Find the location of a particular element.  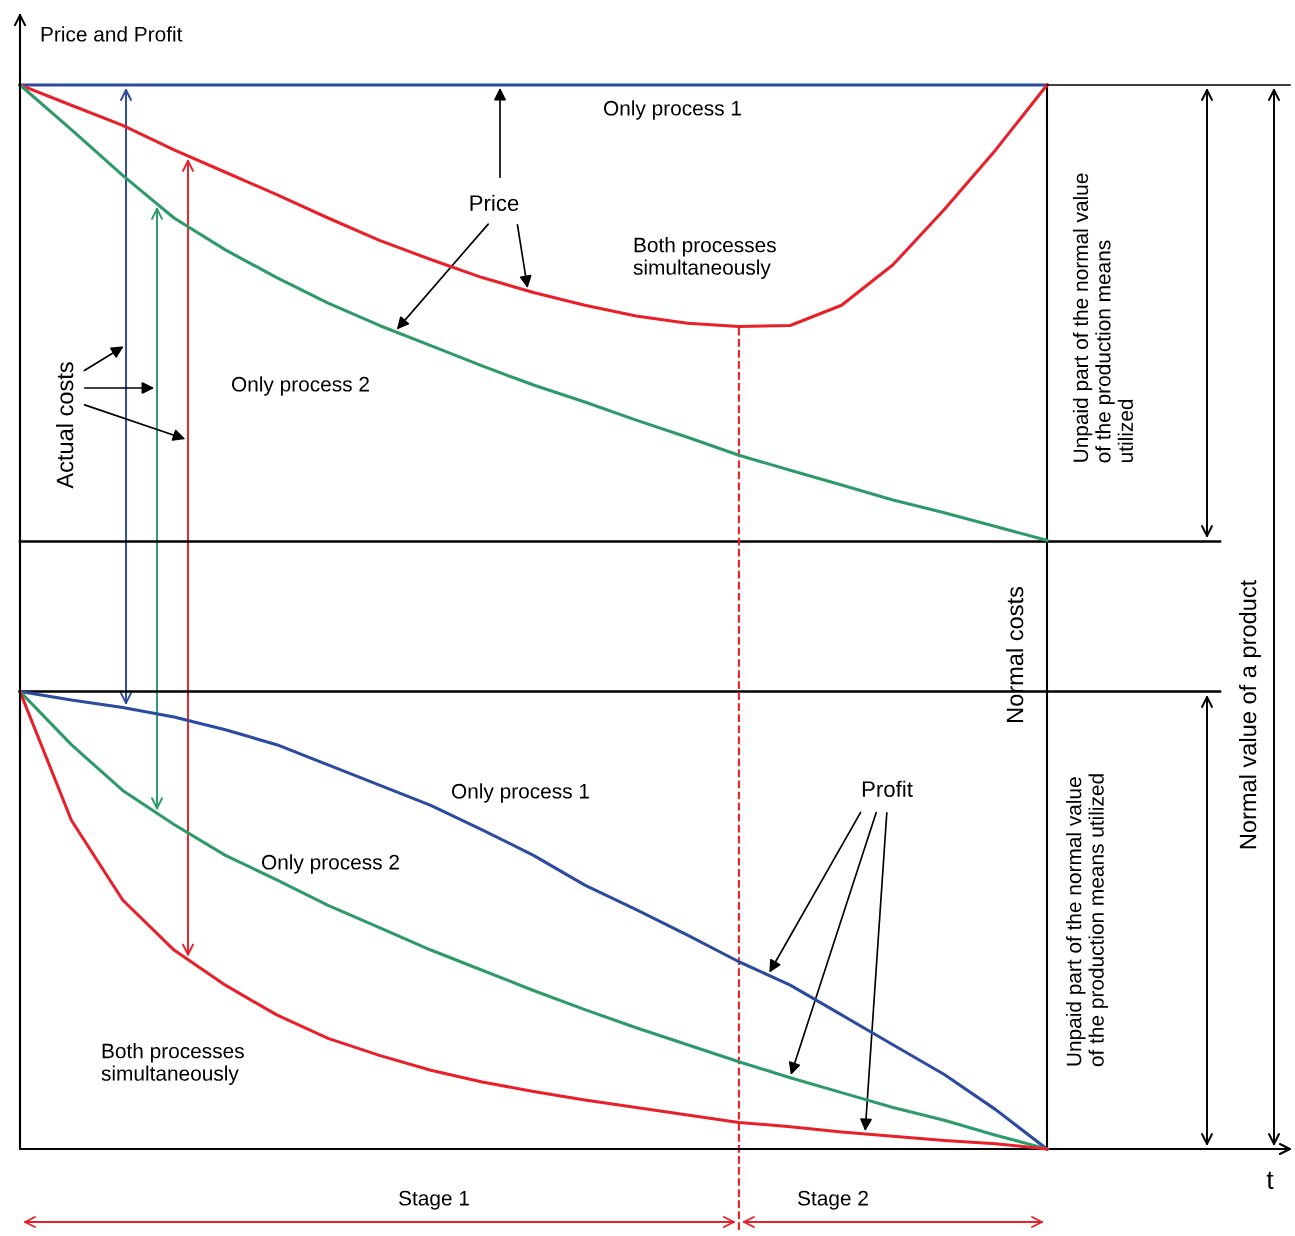

annotation: Profit is located at coordinates (887, 788).